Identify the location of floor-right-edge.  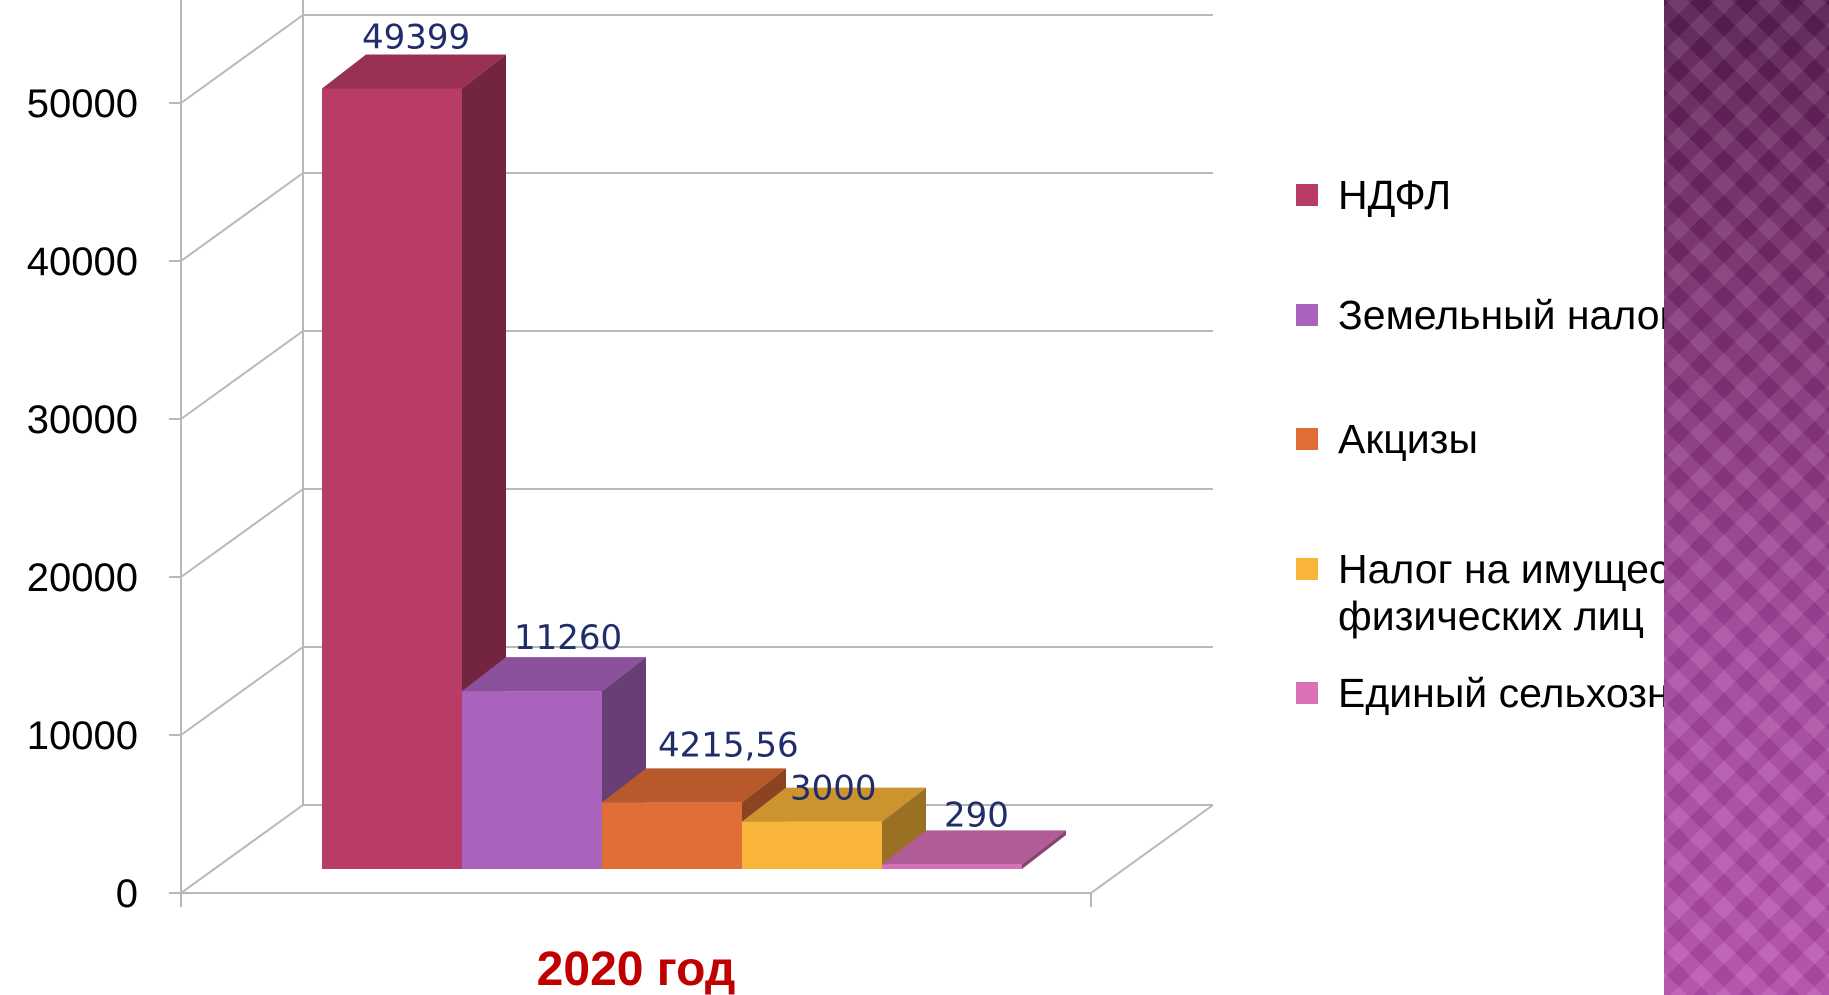
(1152, 849).